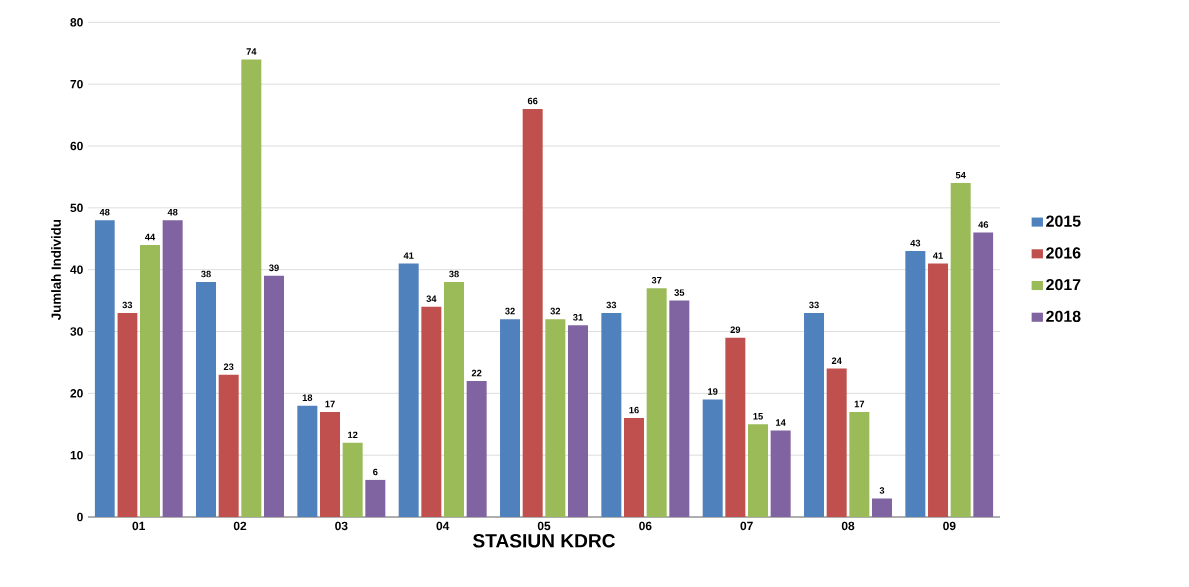 Image resolution: width=1189 pixels, height=587 pixels. What do you see at coordinates (848, 526) in the screenshot?
I see `x-tick-label: 08` at bounding box center [848, 526].